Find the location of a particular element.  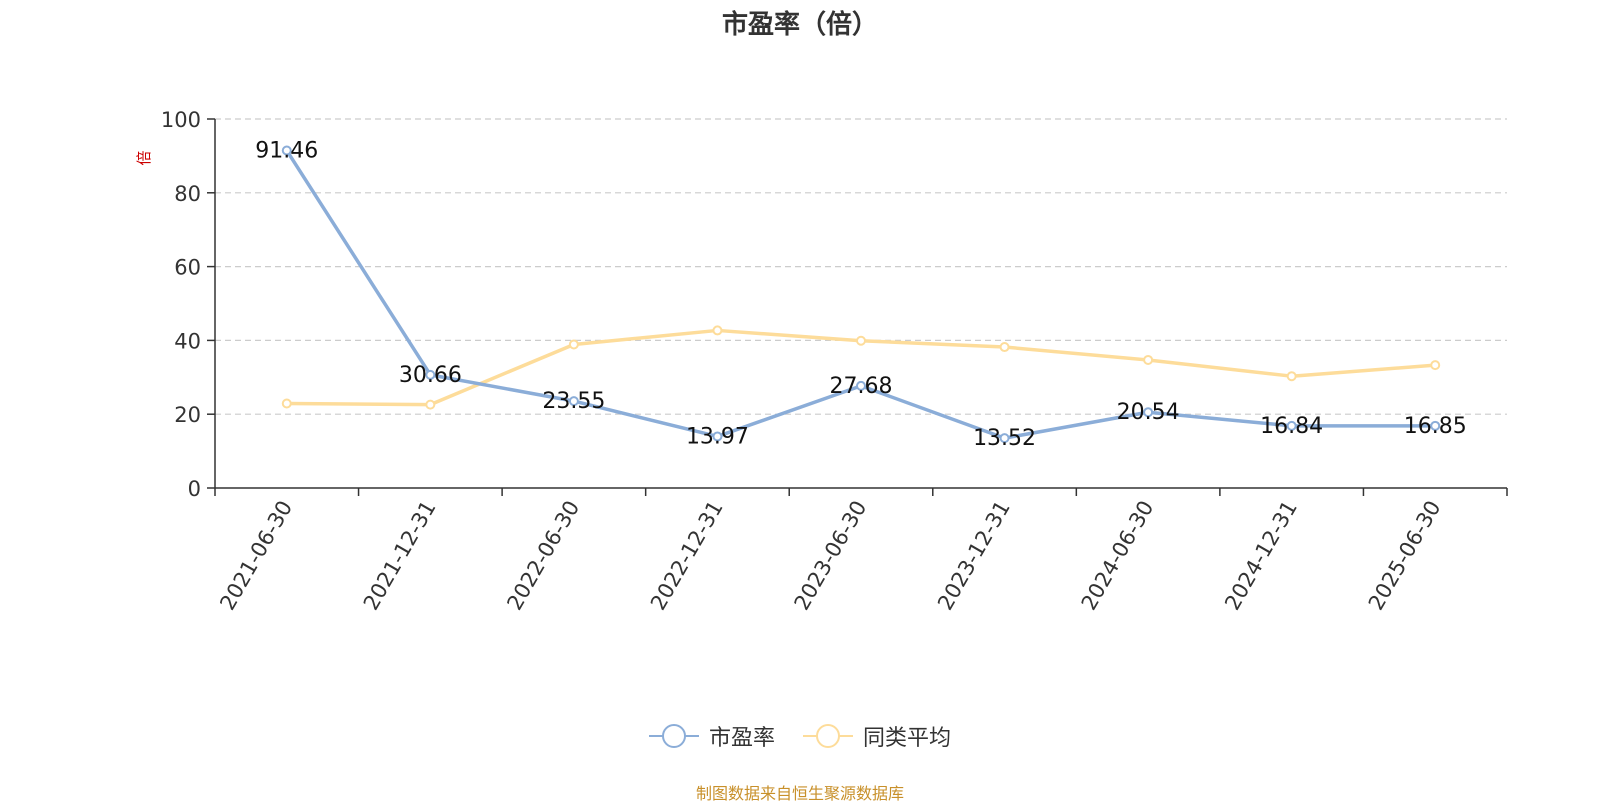

legend-label-peer-average: 同类平均 is located at coordinates (907, 738).